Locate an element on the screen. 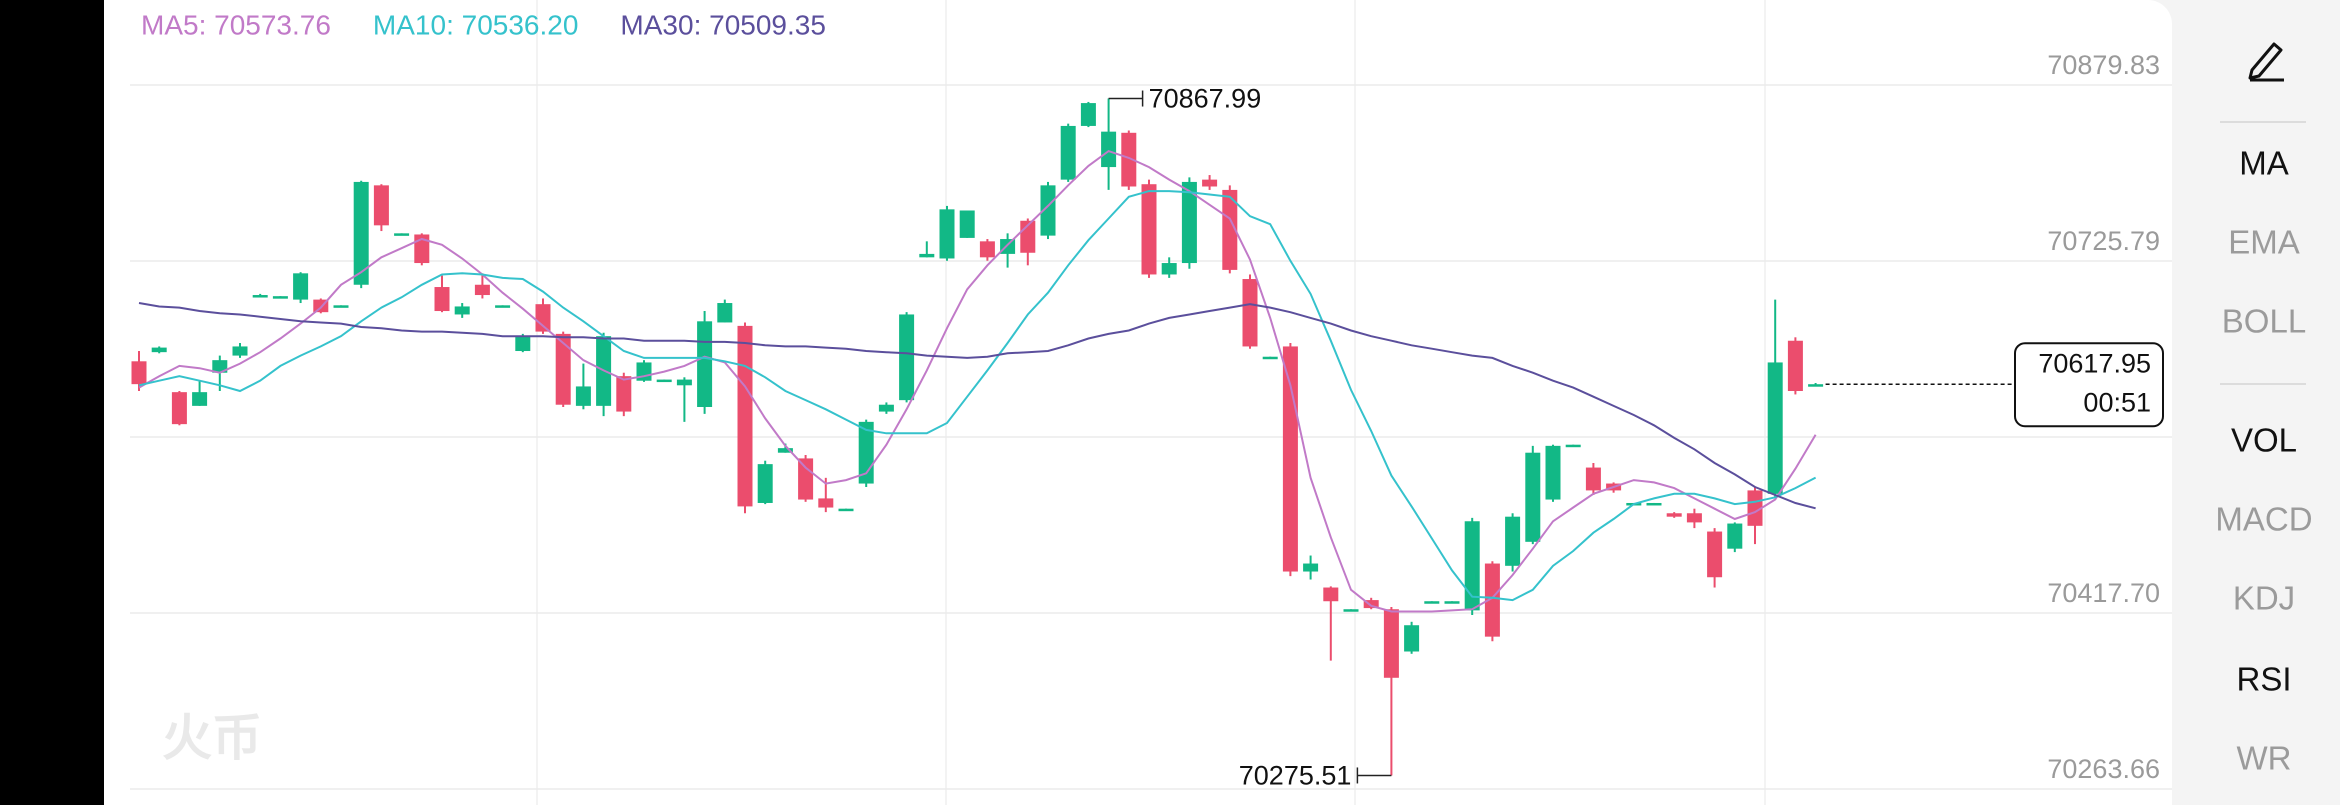  current-price-label: 70617.95 is located at coordinates (2094, 363).